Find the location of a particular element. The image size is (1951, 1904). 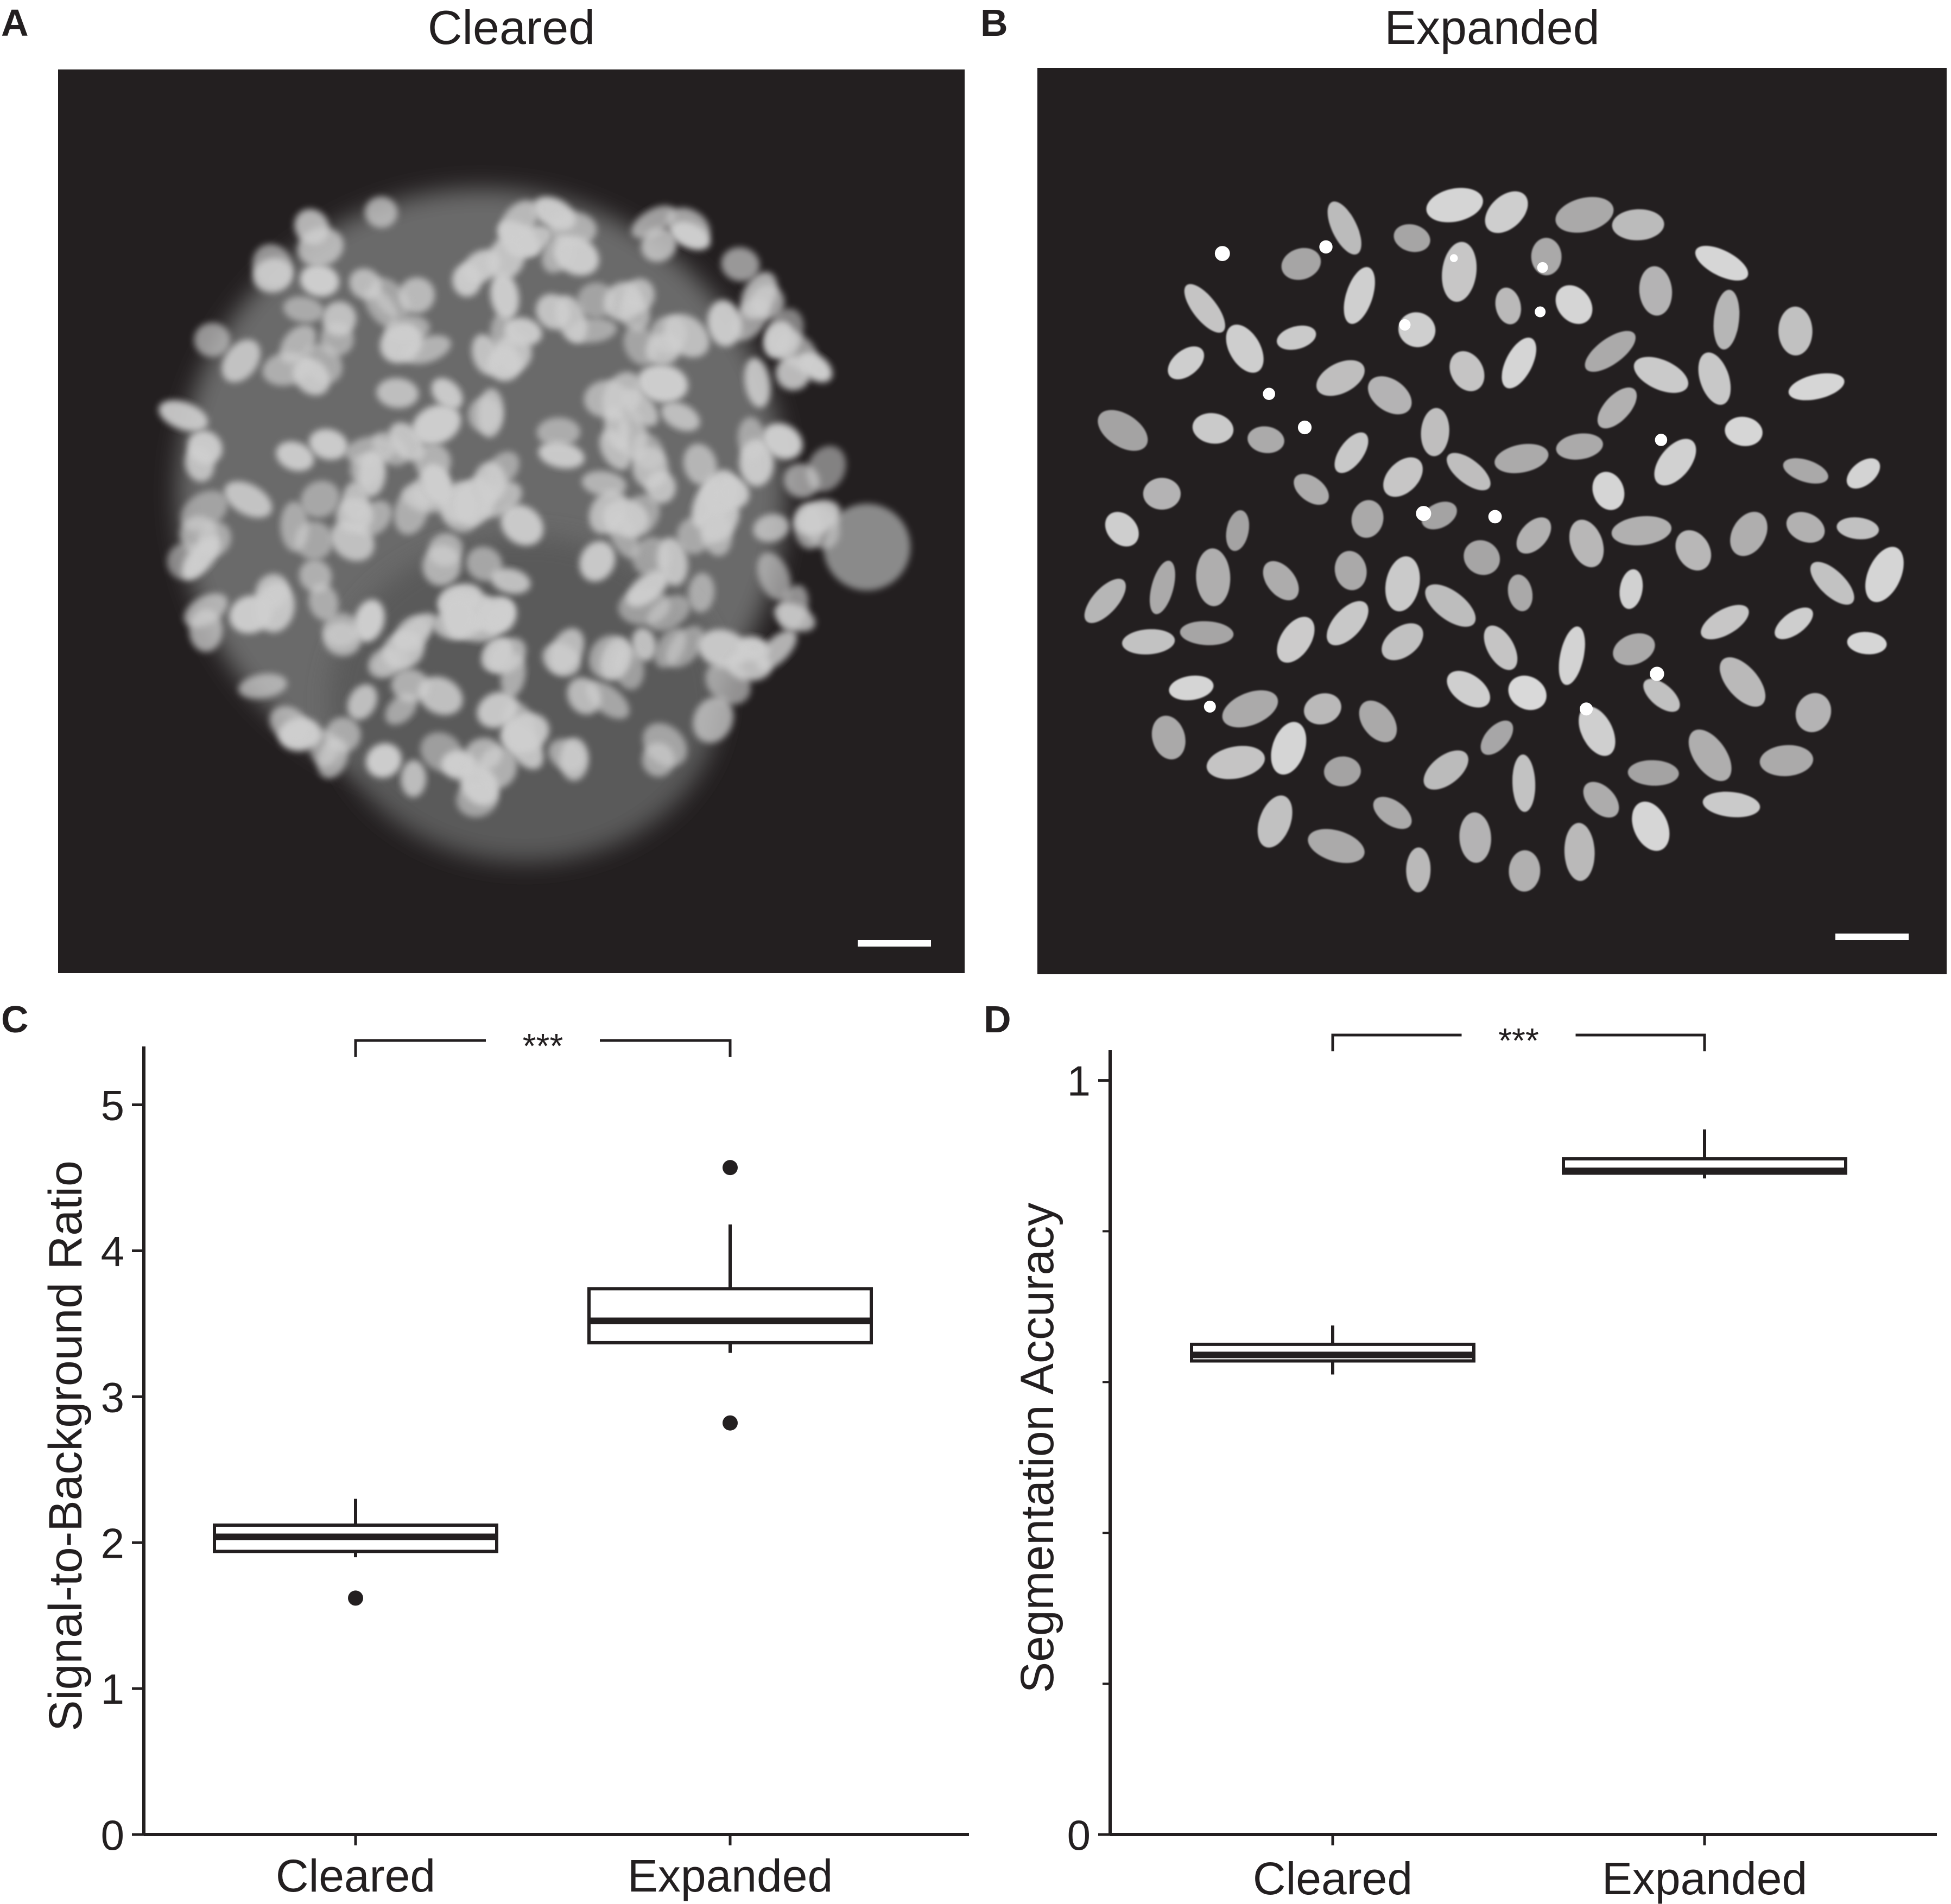

panel-d-x-tick-label: Cleared is located at coordinates (1332, 1878).